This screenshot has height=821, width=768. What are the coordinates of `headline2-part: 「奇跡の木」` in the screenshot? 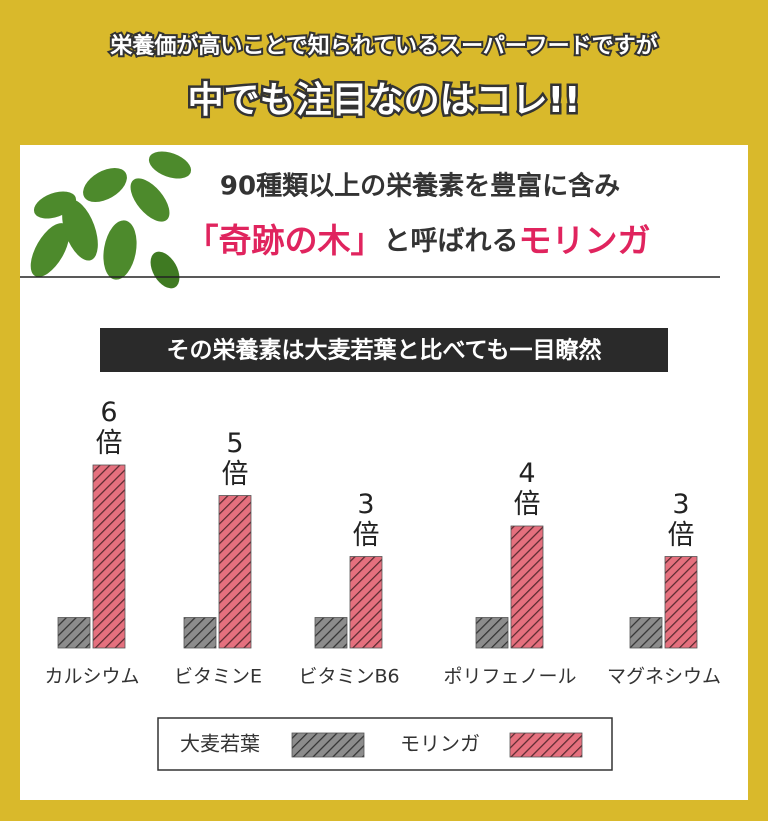 It's located at (285, 240).